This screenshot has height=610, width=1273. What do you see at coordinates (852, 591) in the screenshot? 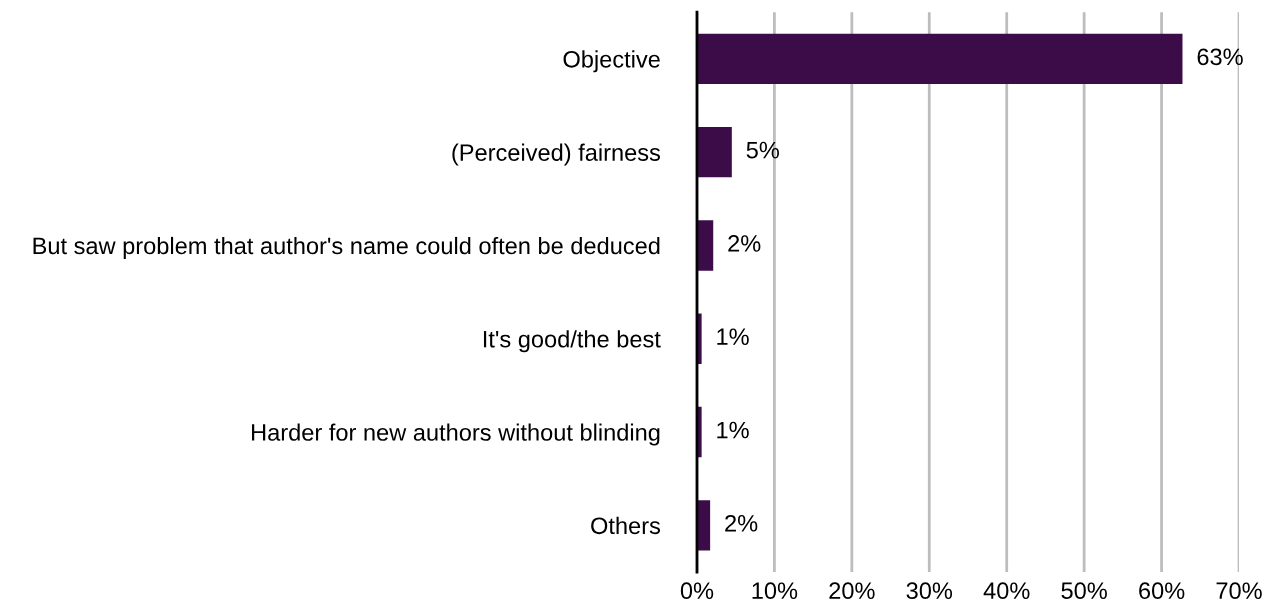
I see `x-tick-label: 20%` at bounding box center [852, 591].